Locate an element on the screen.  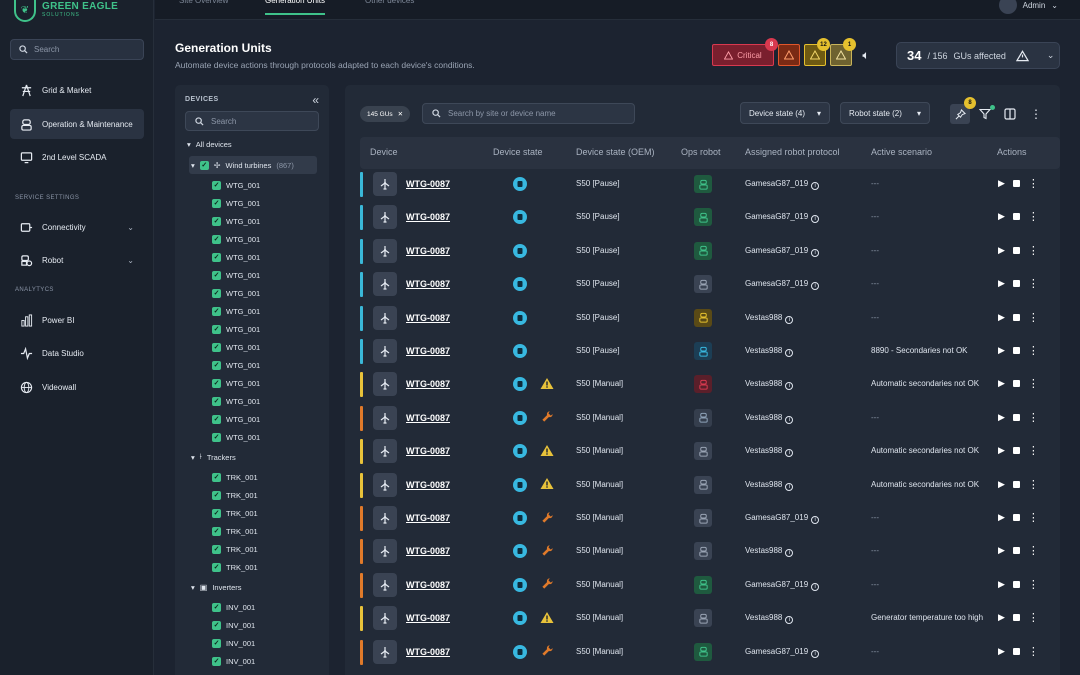
critical-alert-button: Critical 8 is located at coordinates (745, 52).